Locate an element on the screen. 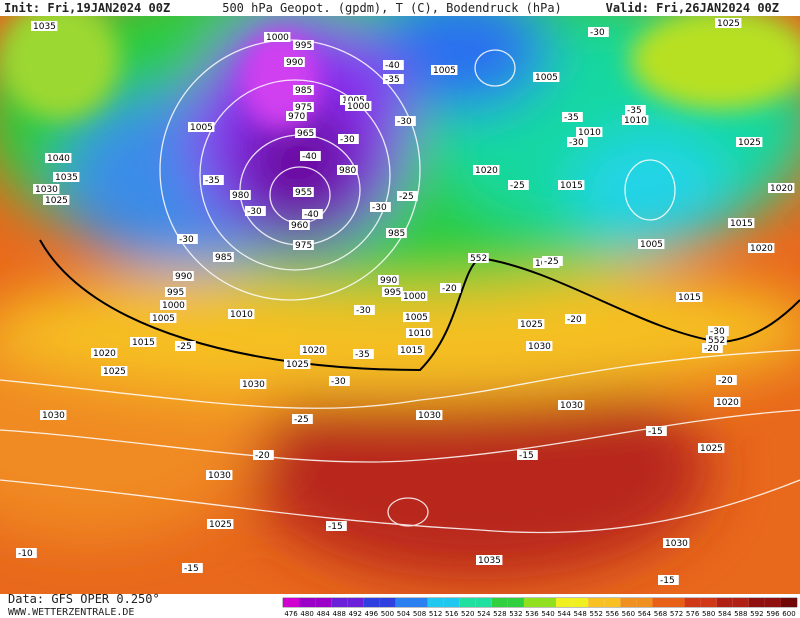 This screenshot has width=800, height=618. pressure-label-text: 1005 is located at coordinates (416, 318).